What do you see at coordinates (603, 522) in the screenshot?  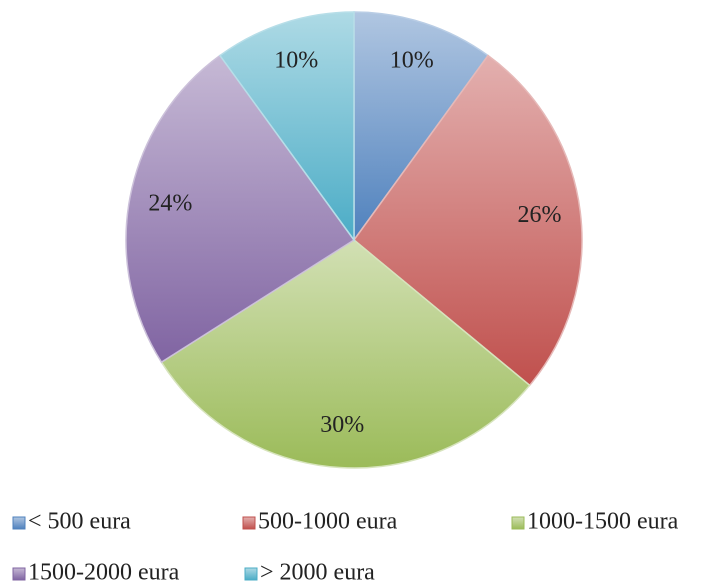 I see `legend-label: 1000-1500 eura` at bounding box center [603, 522].